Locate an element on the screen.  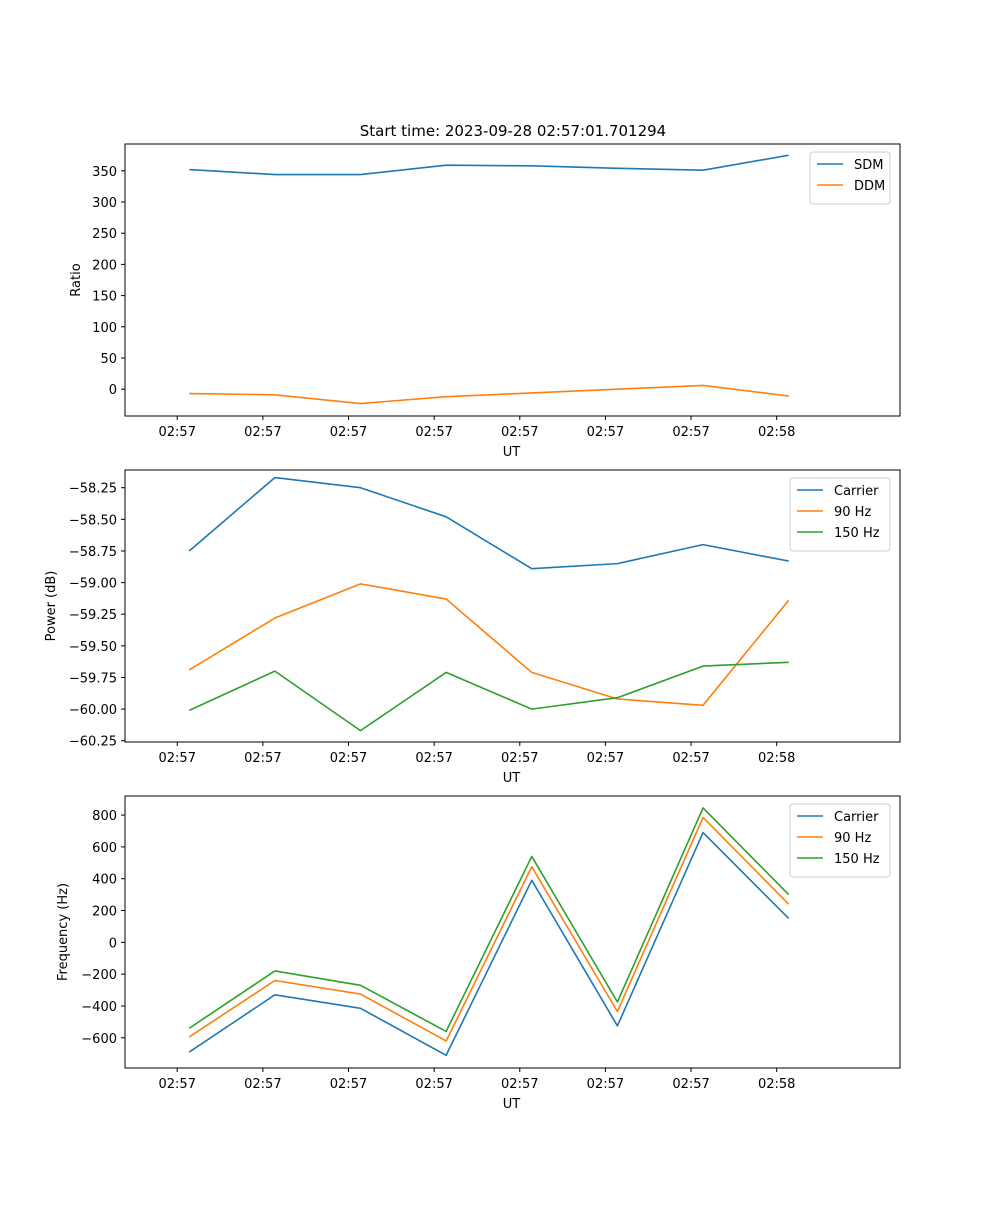
y-axis-label: Power (dB) is located at coordinates (51, 606).